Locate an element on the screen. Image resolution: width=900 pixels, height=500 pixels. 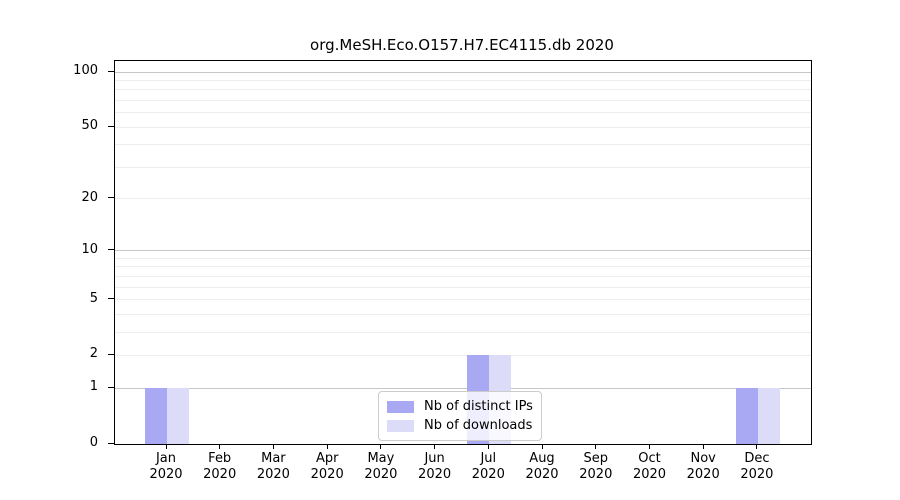
legend-item: Nb of downloads is located at coordinates (460, 425).